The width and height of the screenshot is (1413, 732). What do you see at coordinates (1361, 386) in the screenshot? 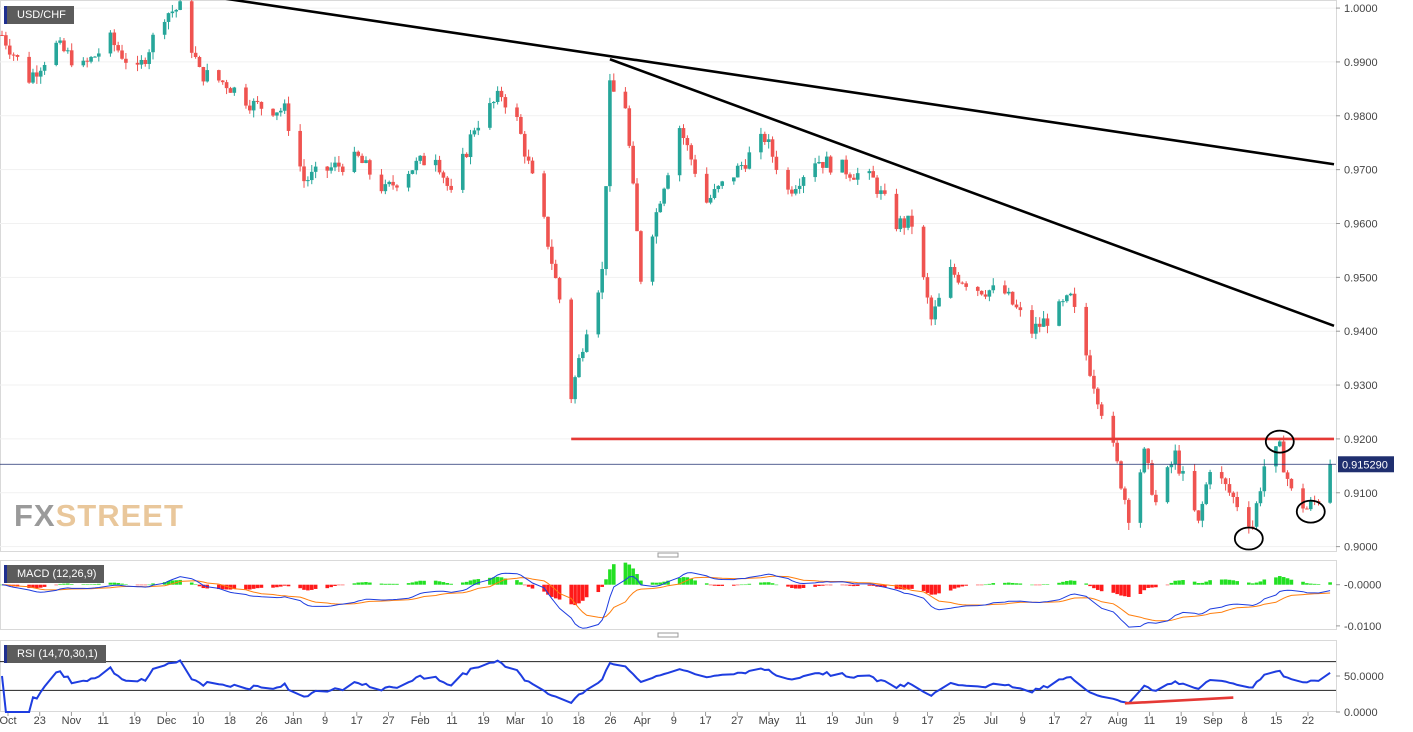
I see `price-tick-label: 0.9300` at bounding box center [1361, 386].